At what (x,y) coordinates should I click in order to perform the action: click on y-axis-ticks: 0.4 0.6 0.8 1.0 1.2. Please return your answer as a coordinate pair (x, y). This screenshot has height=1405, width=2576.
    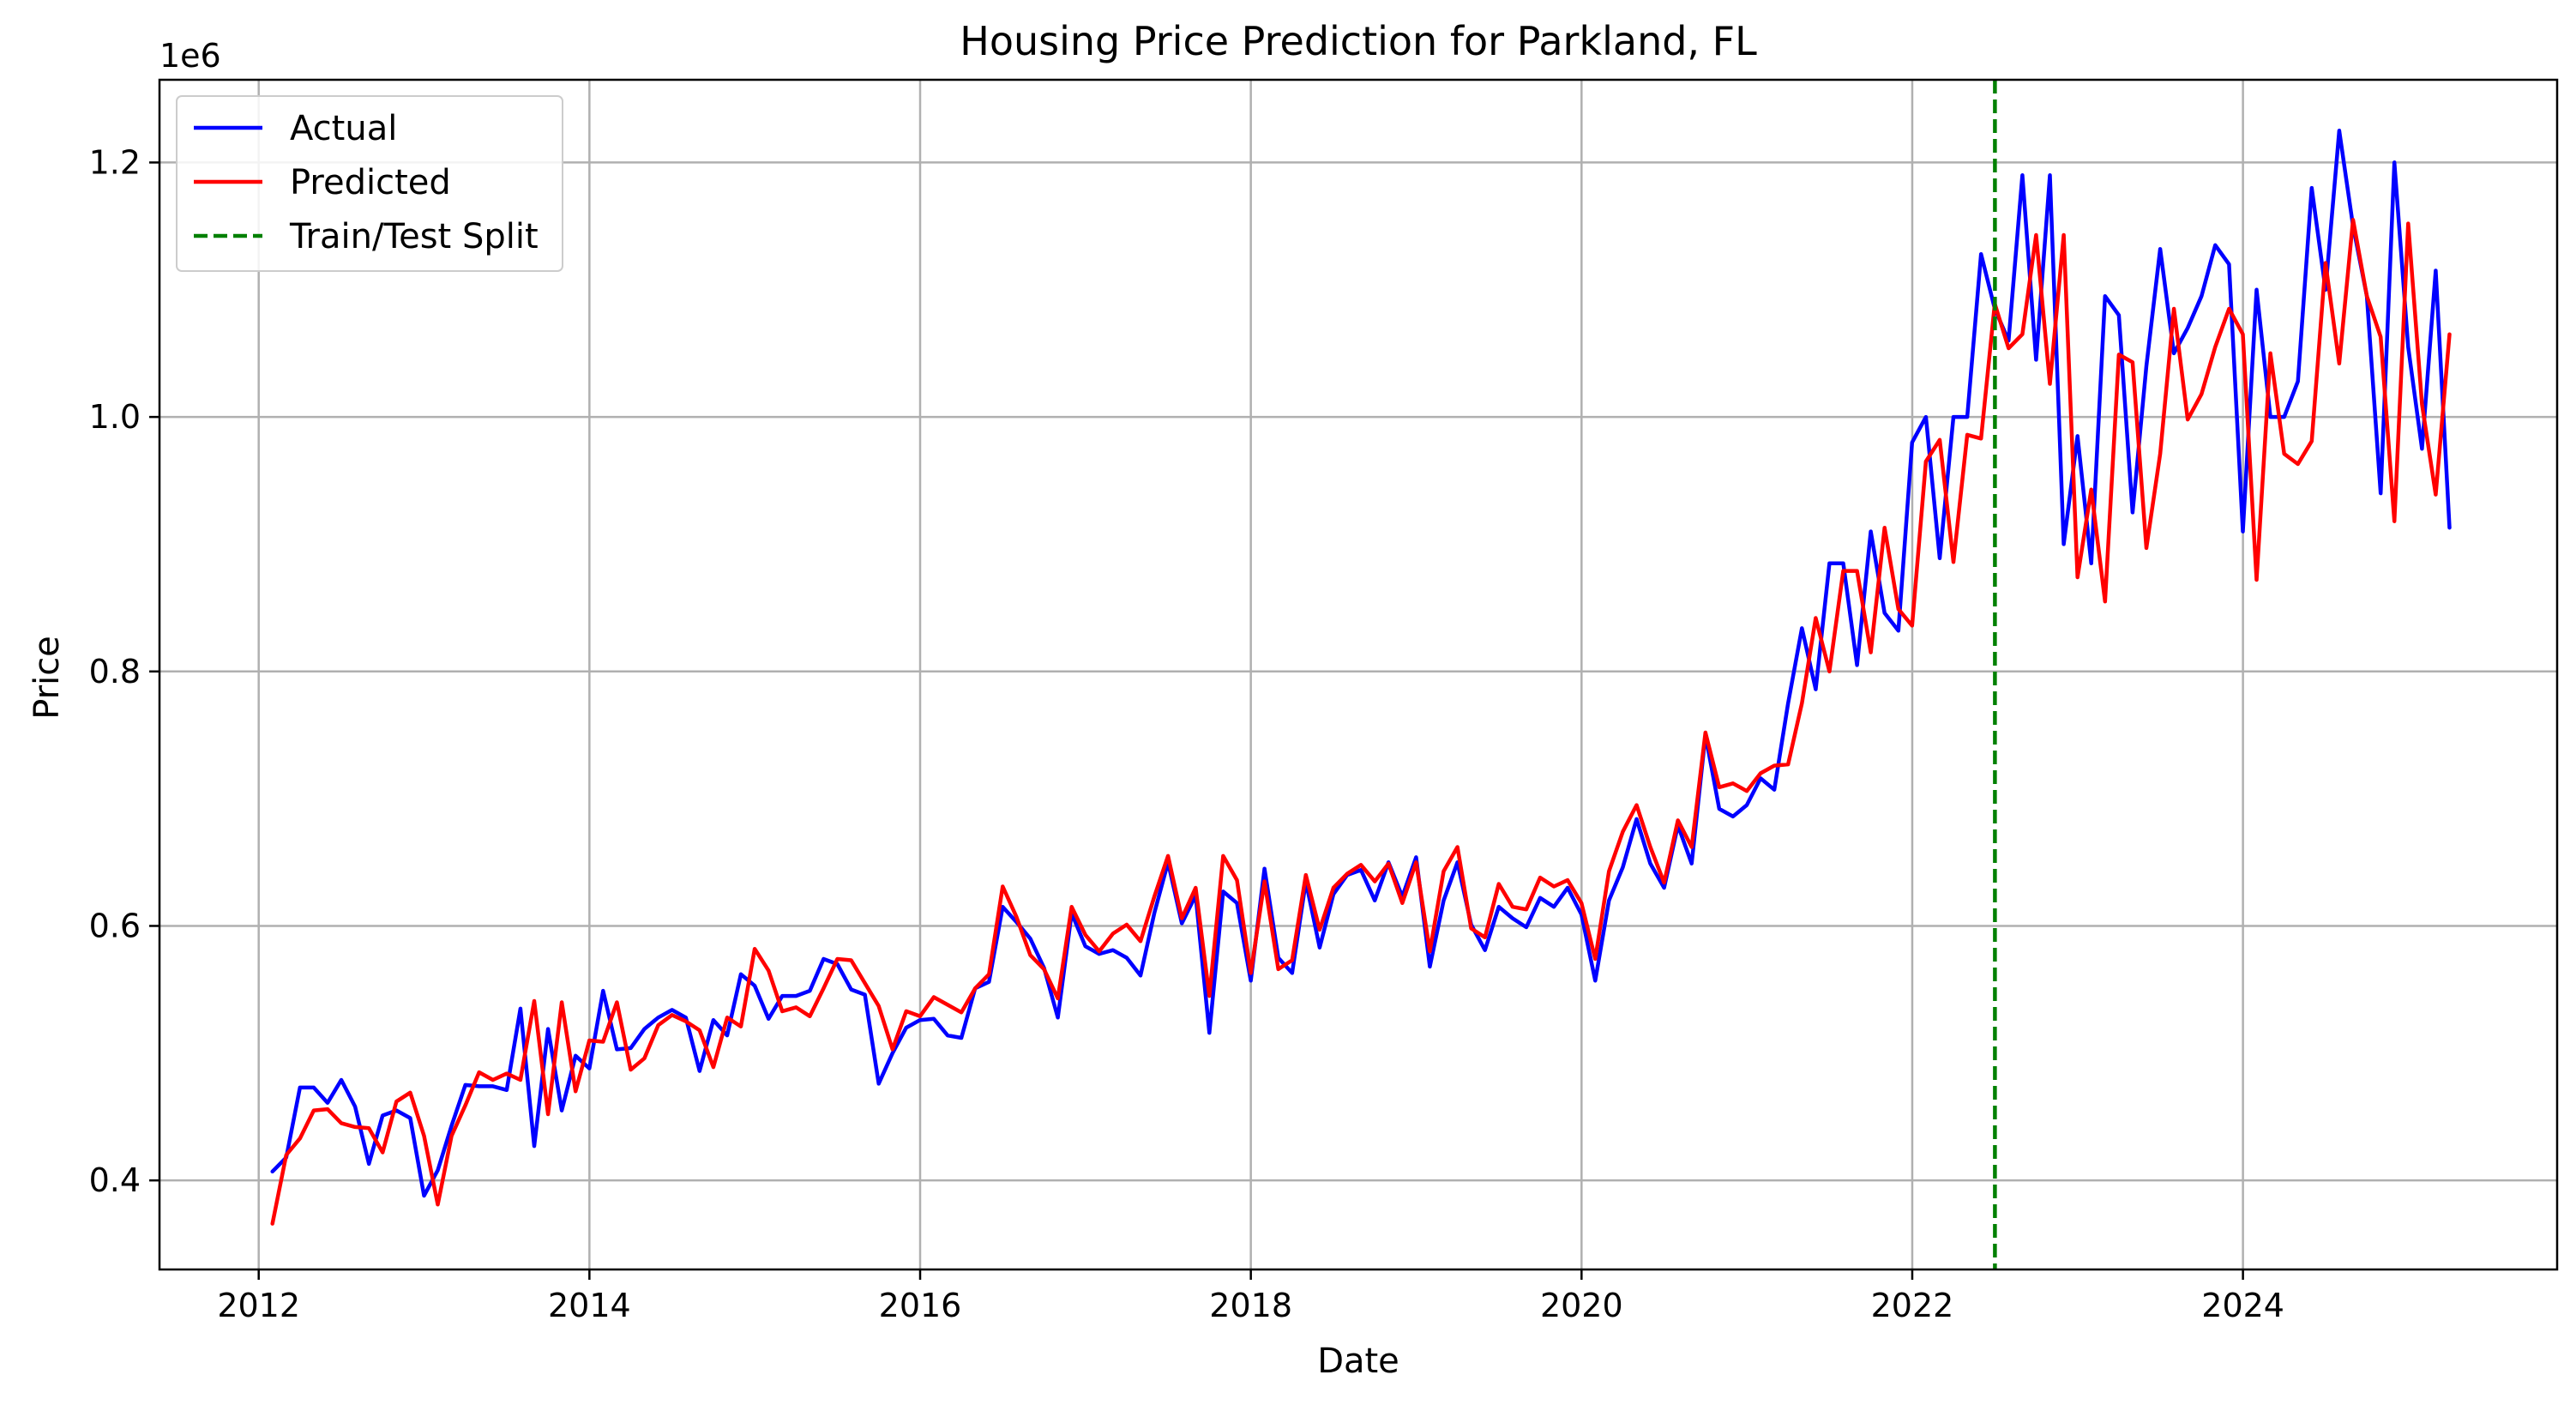
    Looking at the image, I should click on (124, 671).